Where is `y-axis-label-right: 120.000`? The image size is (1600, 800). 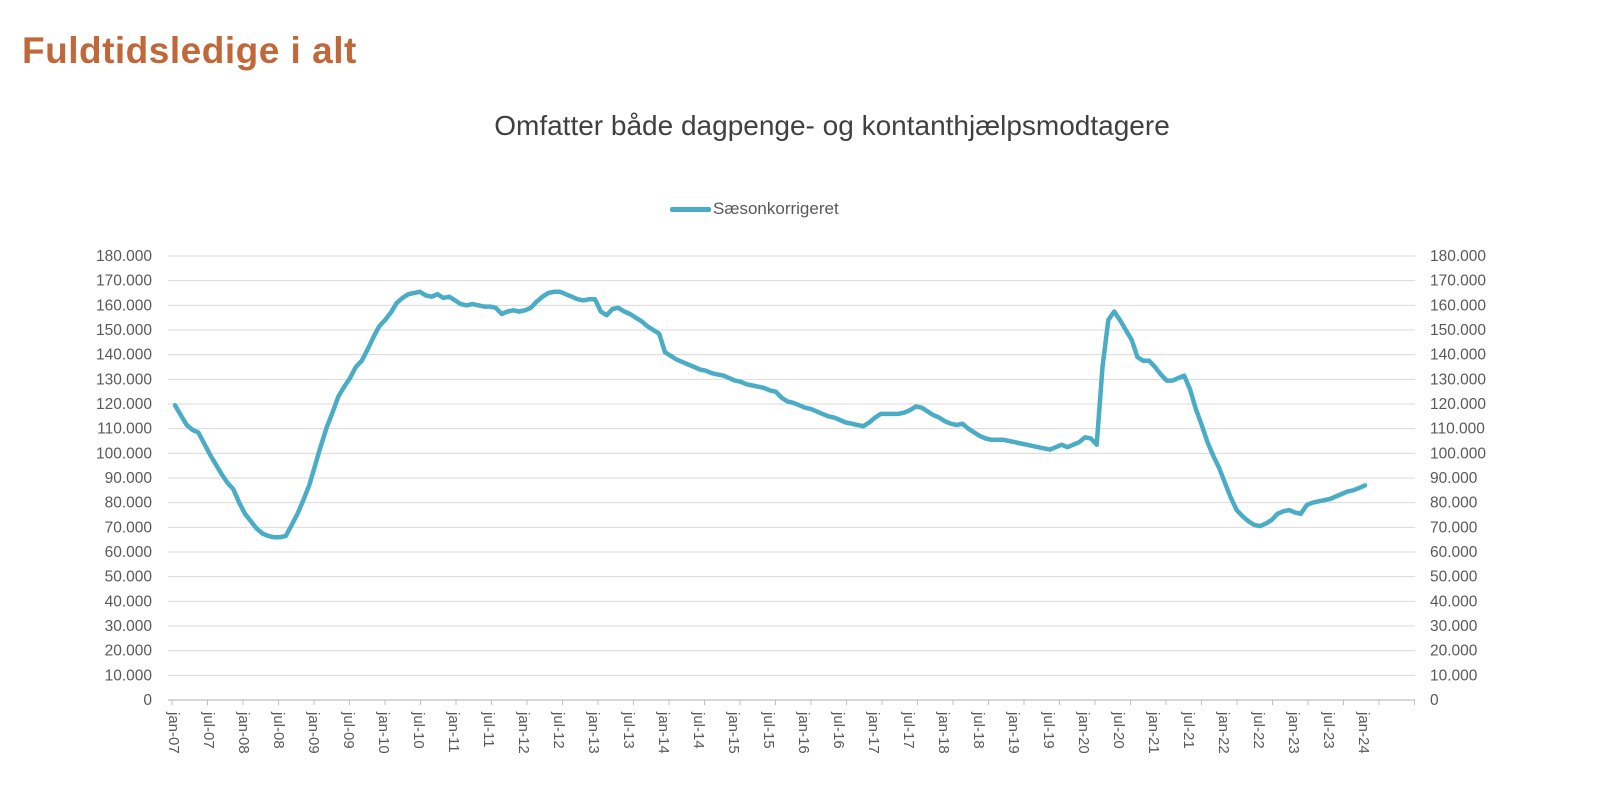 y-axis-label-right: 120.000 is located at coordinates (1458, 404).